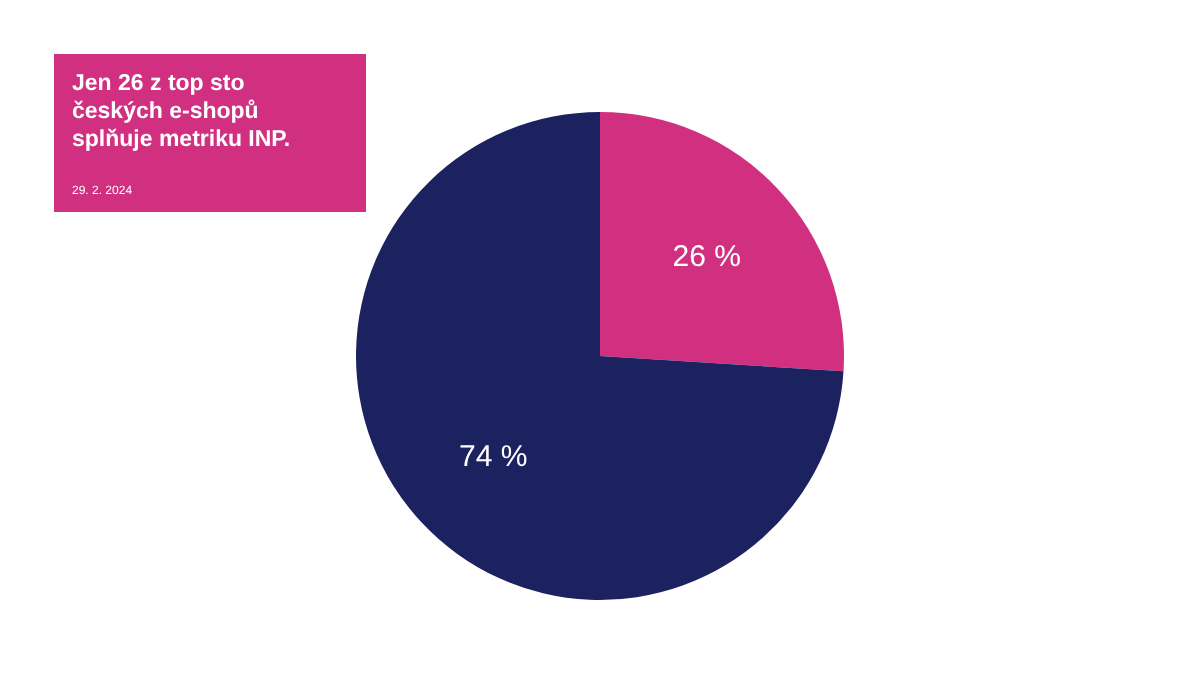 This screenshot has height=678, width=1204. What do you see at coordinates (181, 112) in the screenshot?
I see `chart-title: Jen 26 z top sto českých e-shopů splňuje metriku INP.` at bounding box center [181, 112].